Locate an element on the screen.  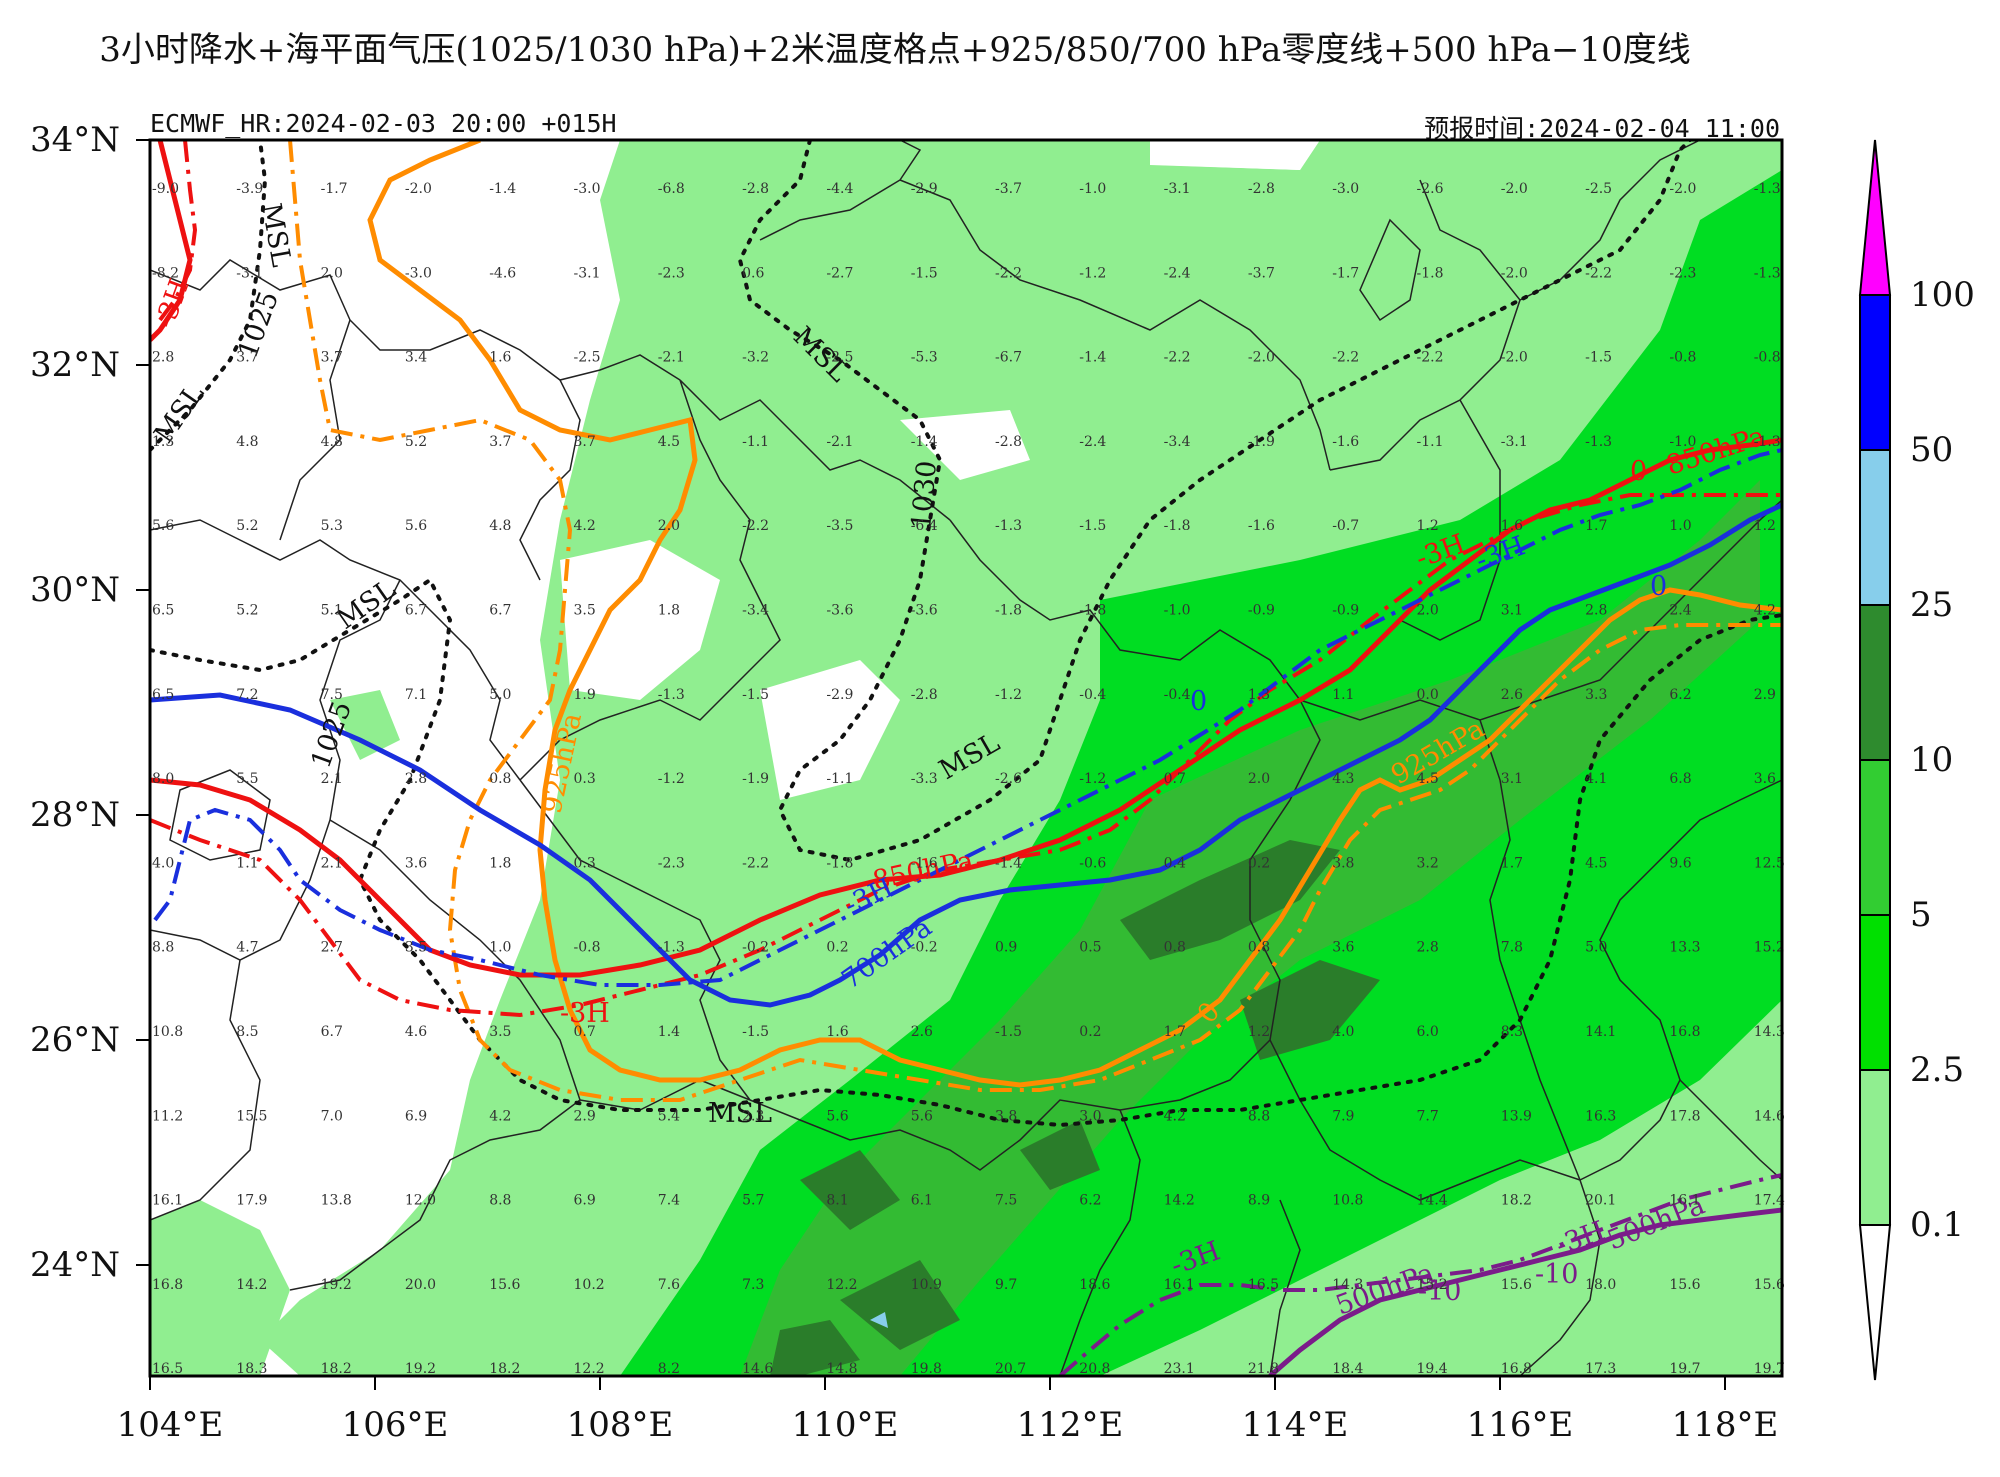
temperature-value: 13.9 is located at coordinates (1516, 1116).